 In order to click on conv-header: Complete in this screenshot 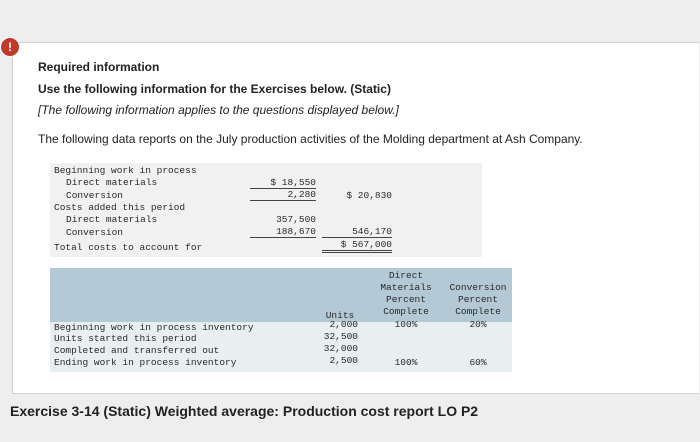, I will do `click(478, 311)`.